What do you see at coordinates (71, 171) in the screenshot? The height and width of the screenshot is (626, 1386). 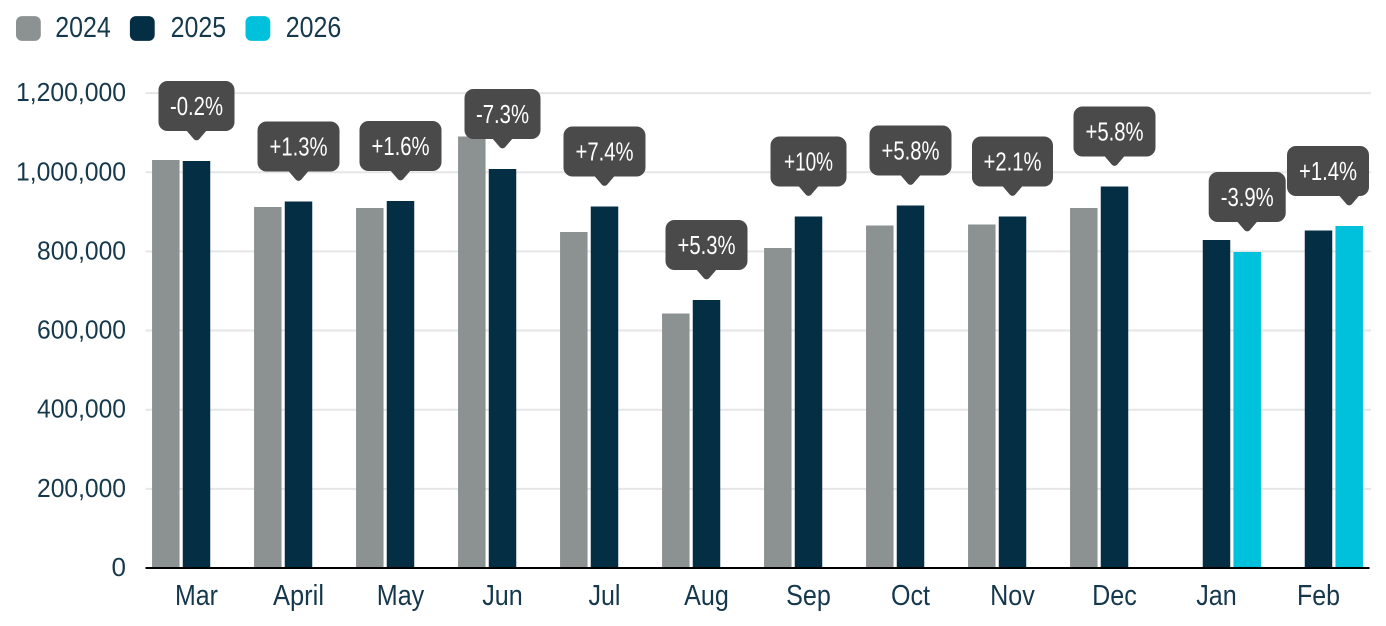 I see `svg-text: 1,000,000` at bounding box center [71, 171].